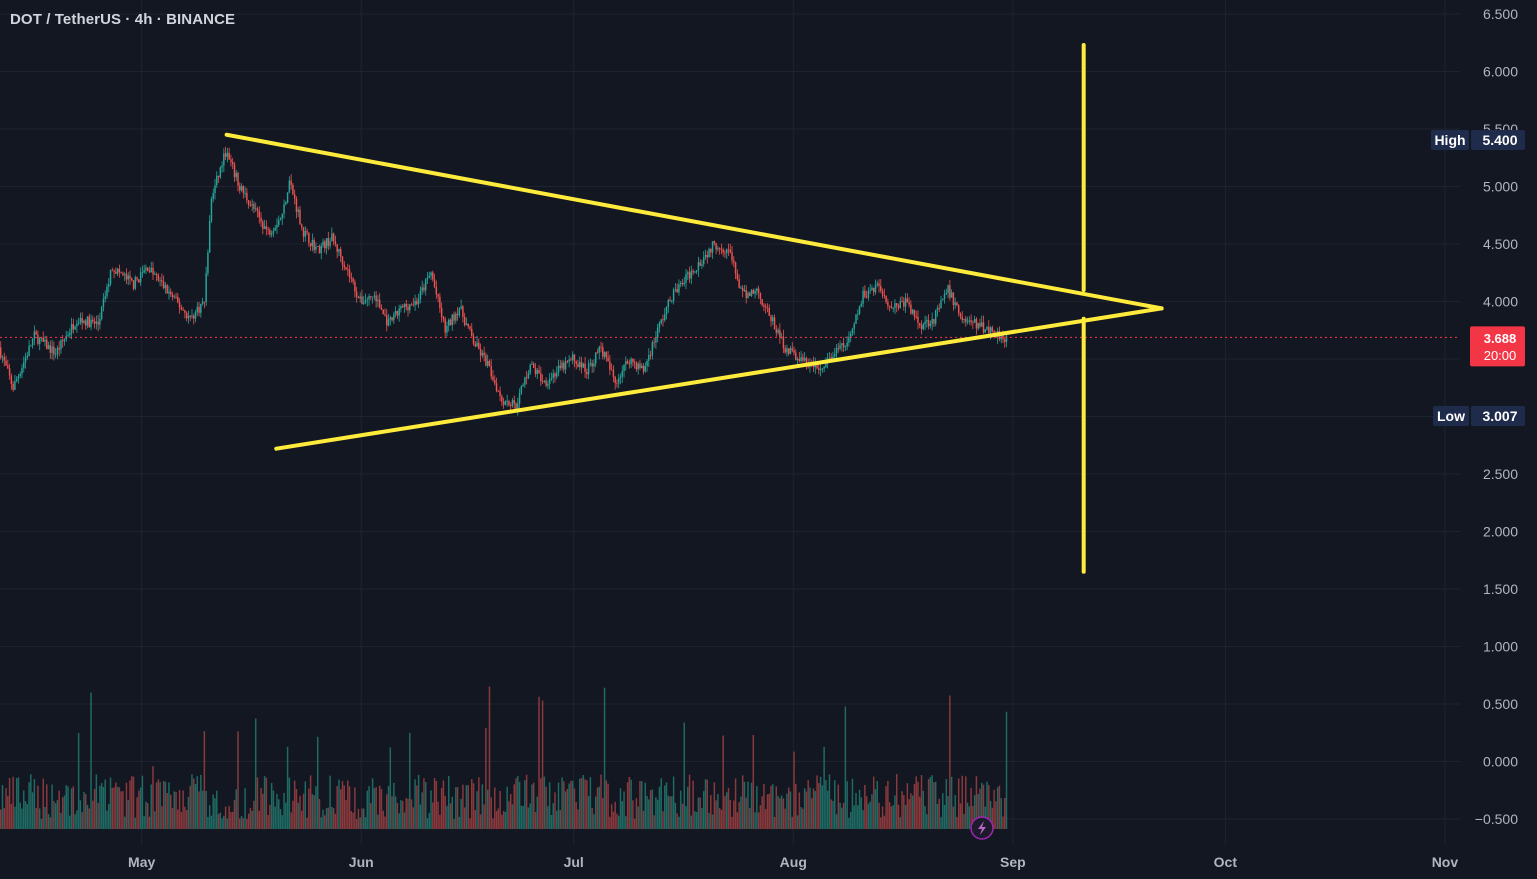  What do you see at coordinates (793, 862) in the screenshot?
I see `time-axis: May Jun Jul Aug Sep Oct Nov` at bounding box center [793, 862].